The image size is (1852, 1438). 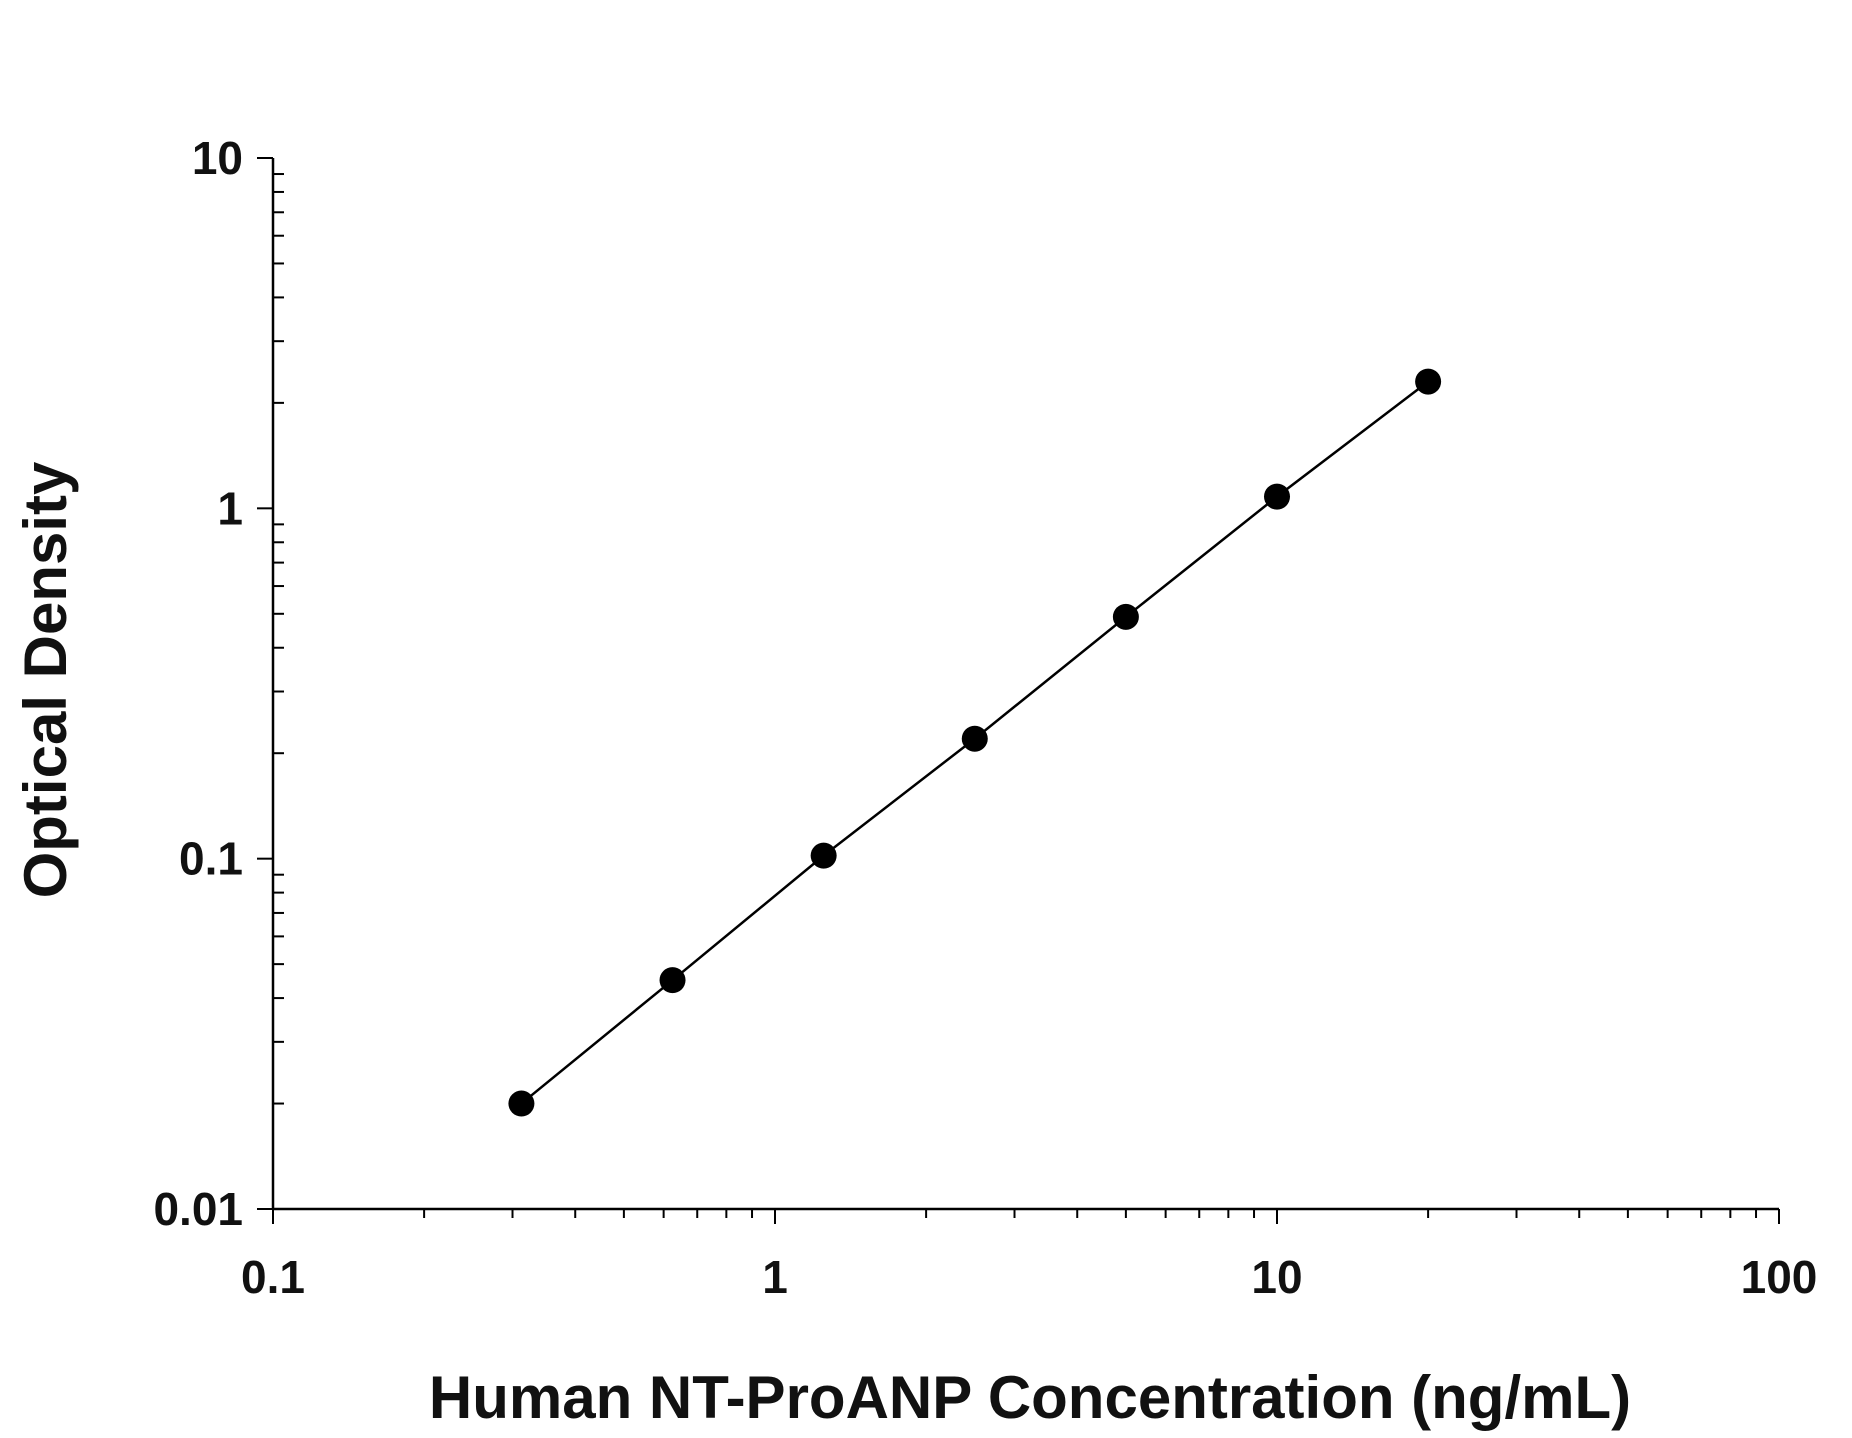 What do you see at coordinates (1030, 1397) in the screenshot?
I see `x-axis-title: Human NT-ProANP Concentration (ng/mL)` at bounding box center [1030, 1397].